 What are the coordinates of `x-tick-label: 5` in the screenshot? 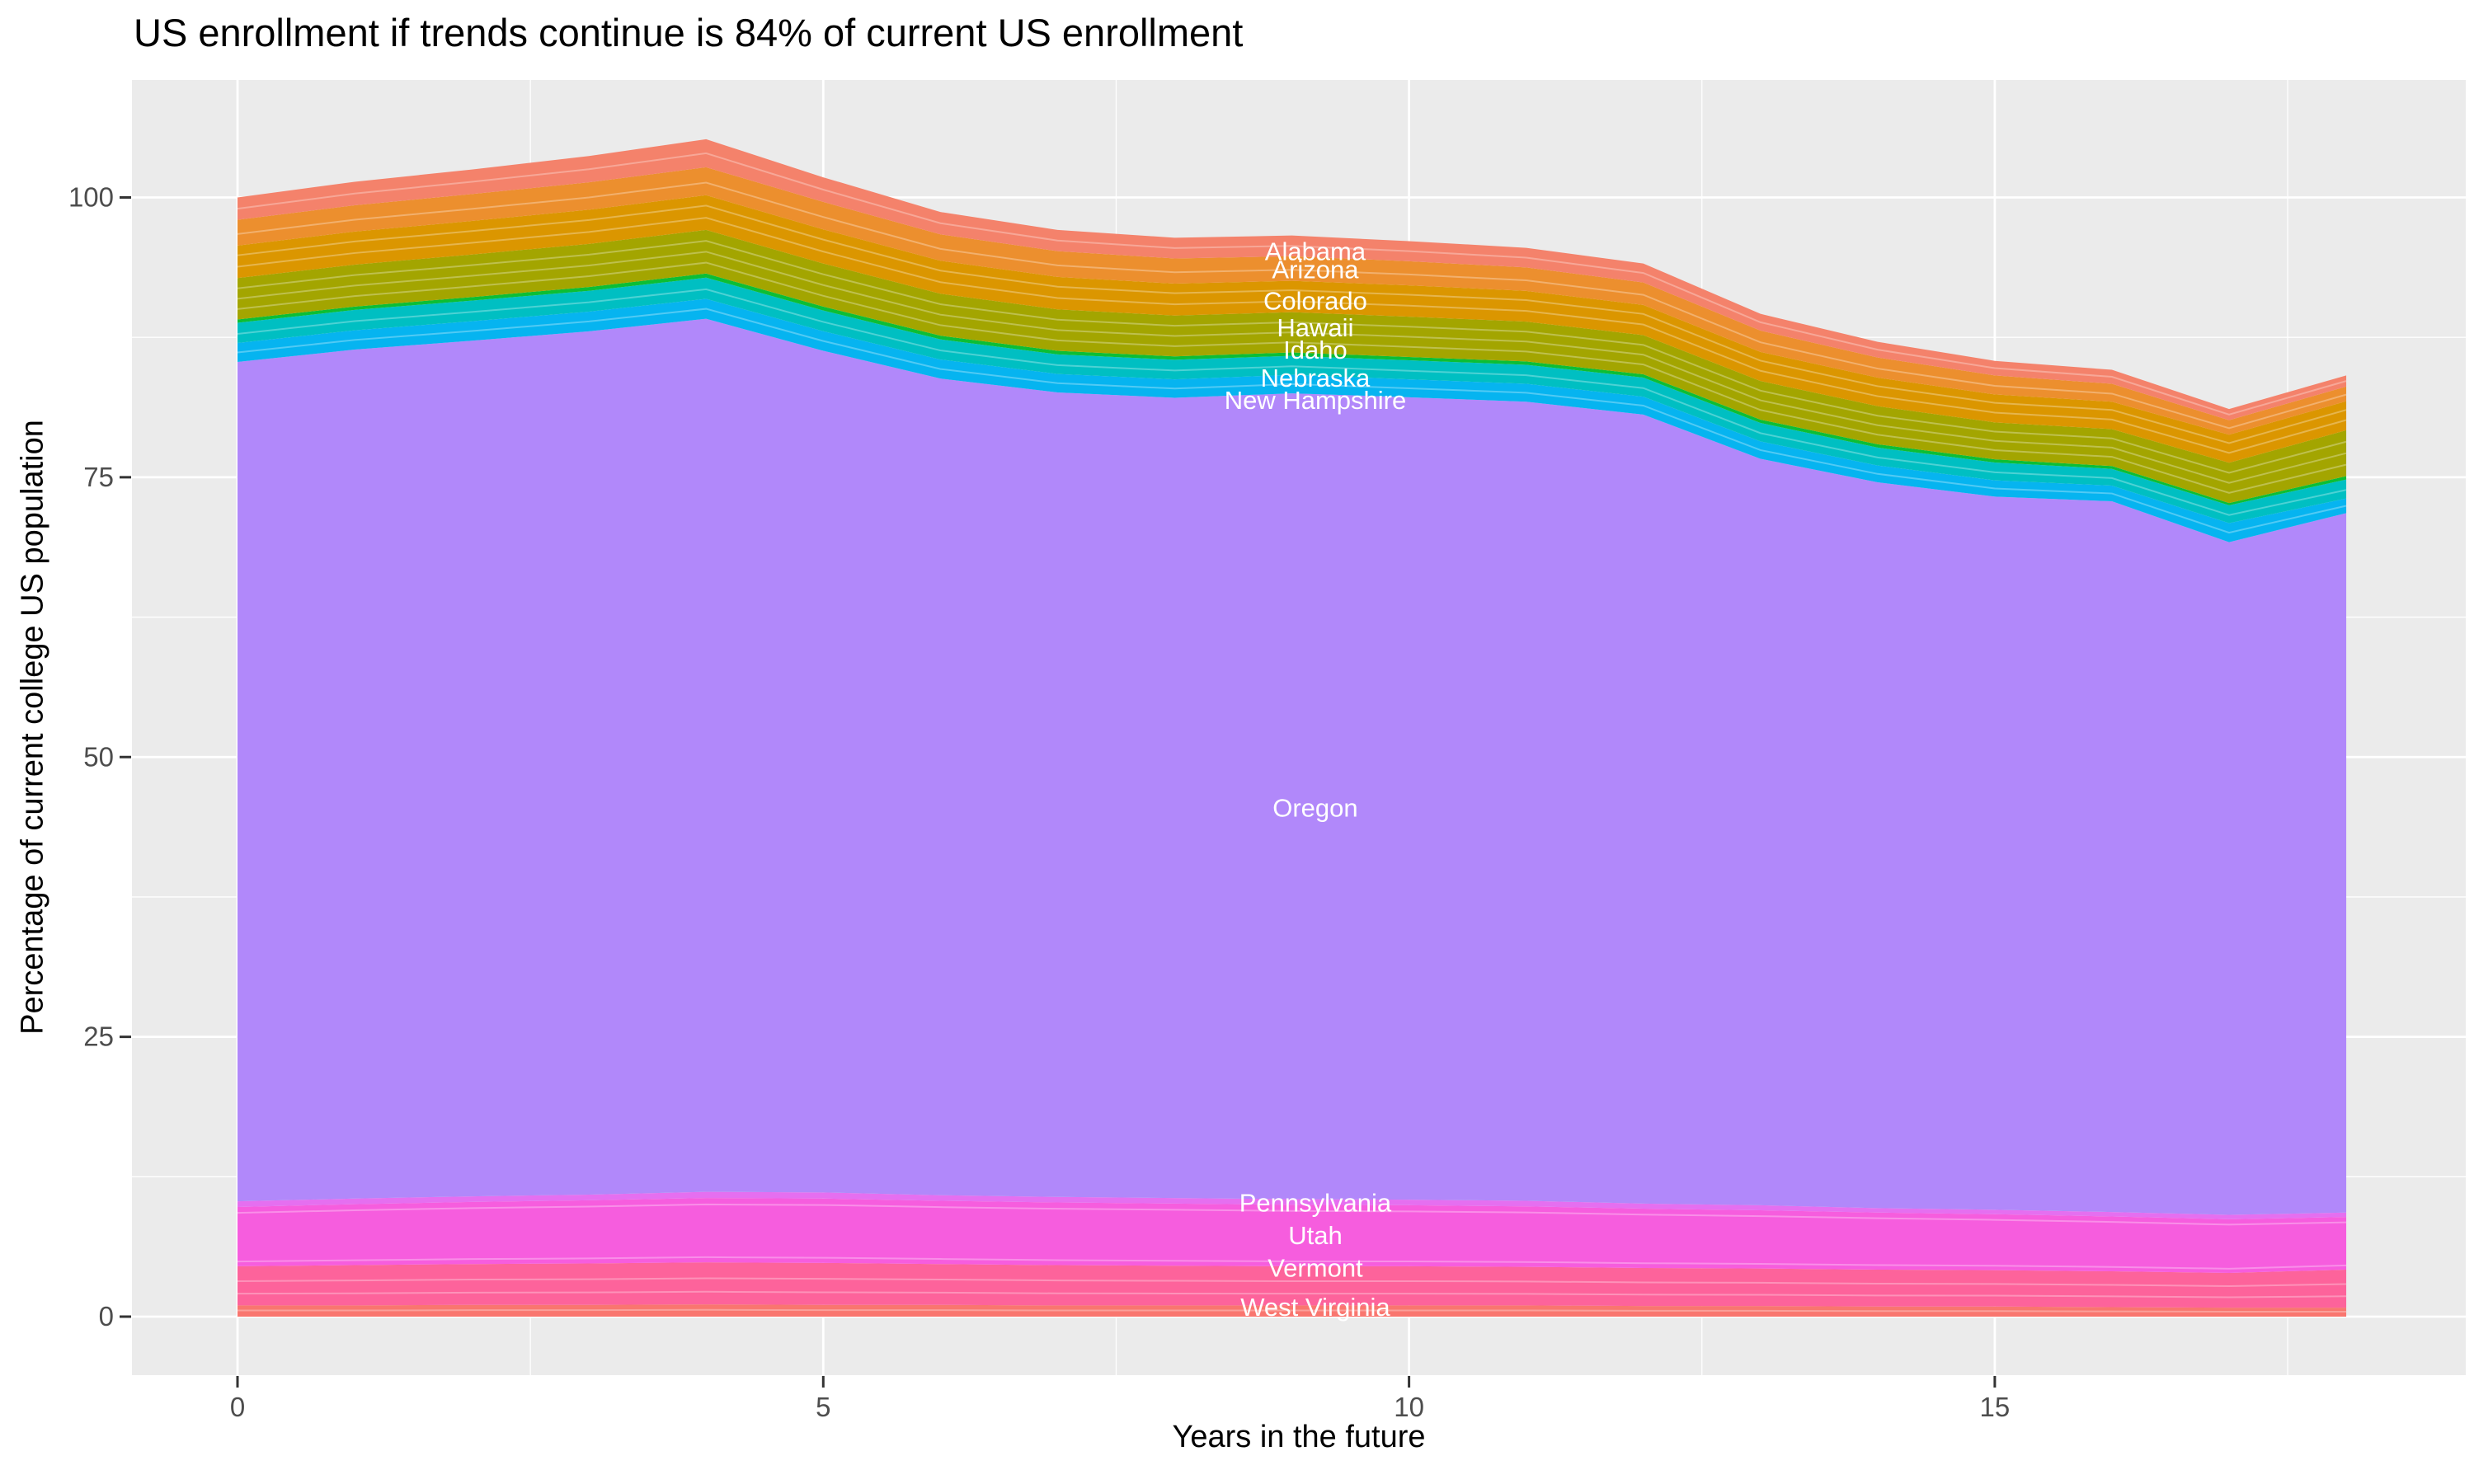 It's located at (823, 1407).